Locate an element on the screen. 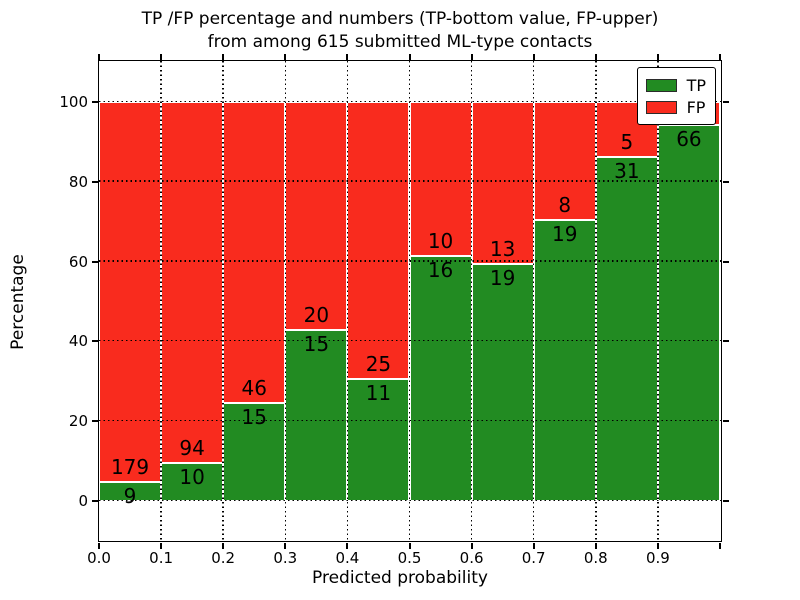  fp-count-label: 20 is located at coordinates (316, 315).